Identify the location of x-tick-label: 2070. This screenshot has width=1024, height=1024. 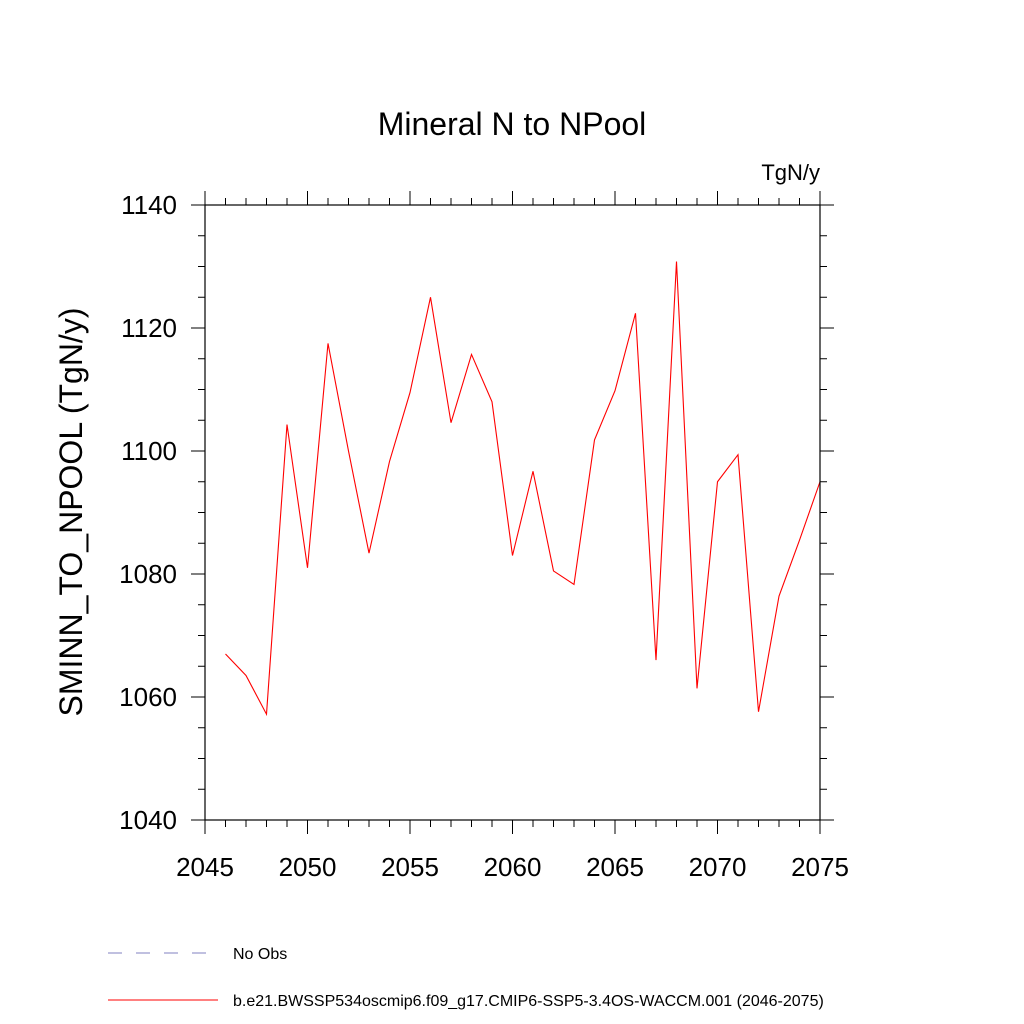
(718, 867).